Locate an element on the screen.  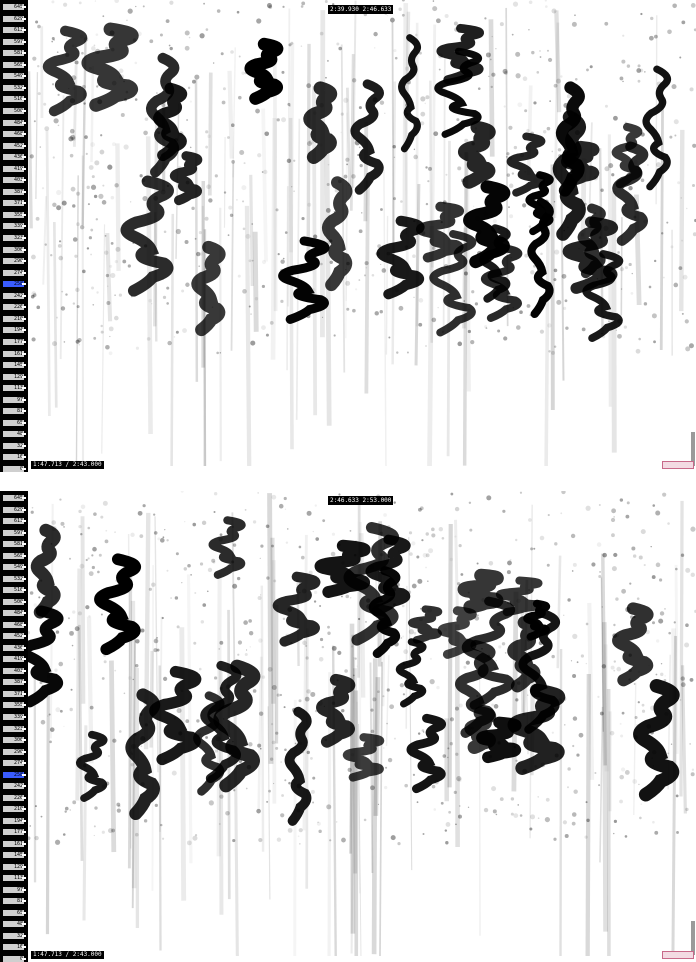
ruler-tick: 419 is located at coordinates (13, 659).